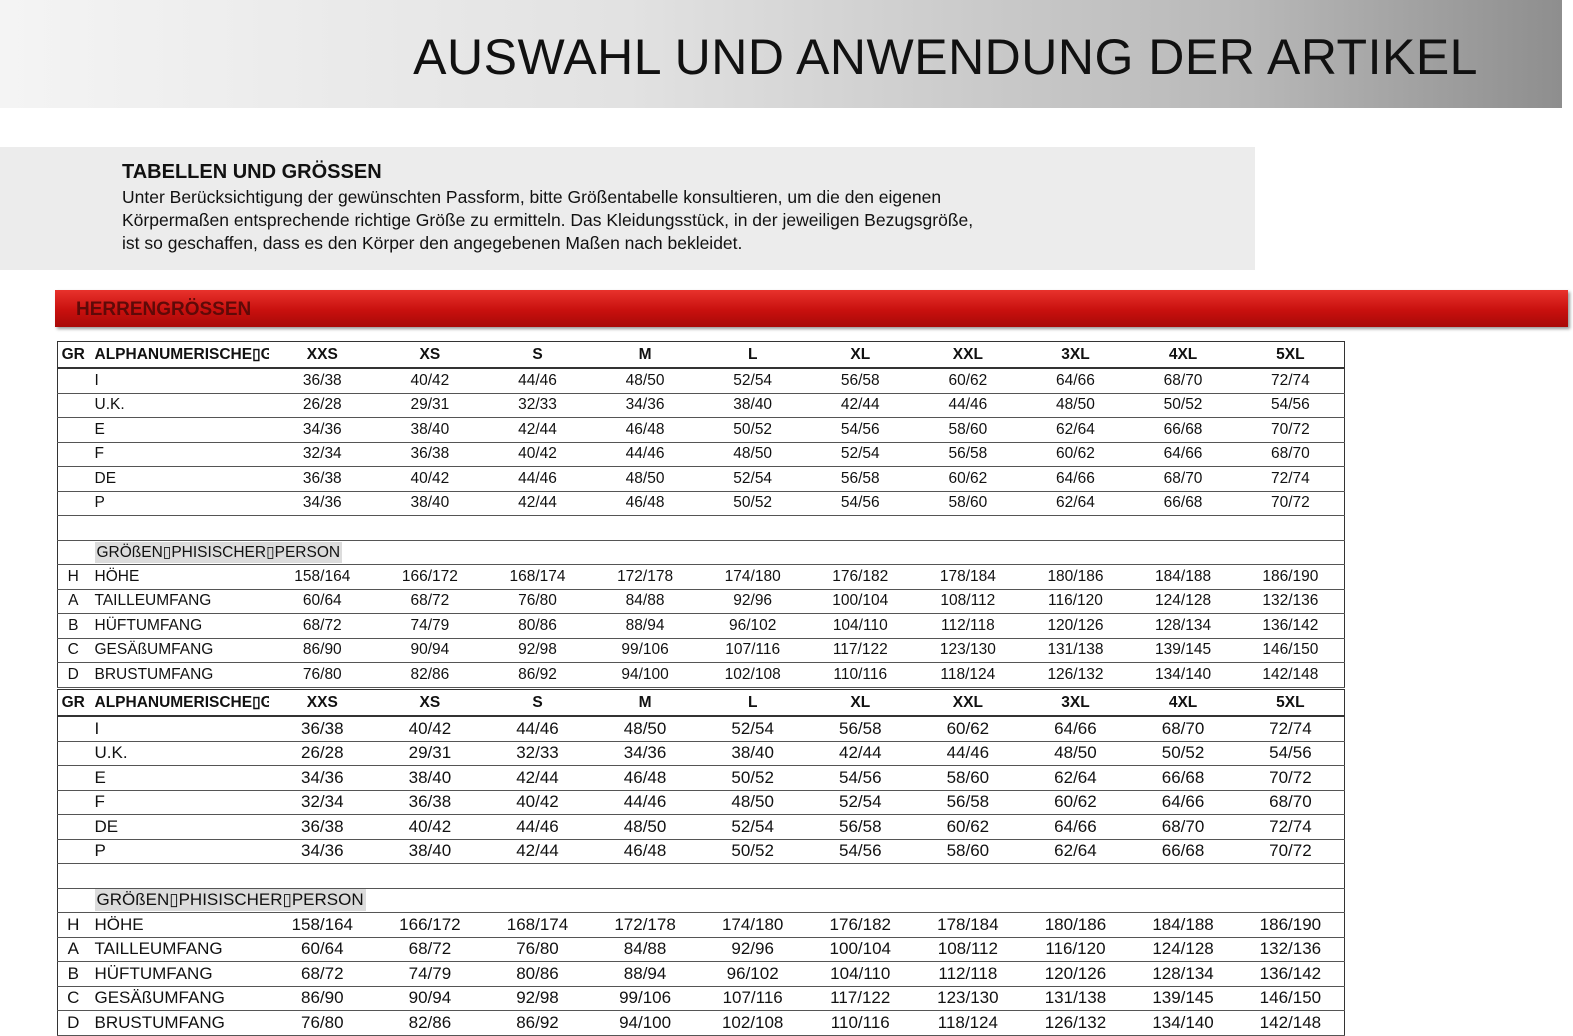 Image resolution: width=1573 pixels, height=1036 pixels. What do you see at coordinates (645, 925) in the screenshot?
I see `measure-value: 172/178` at bounding box center [645, 925].